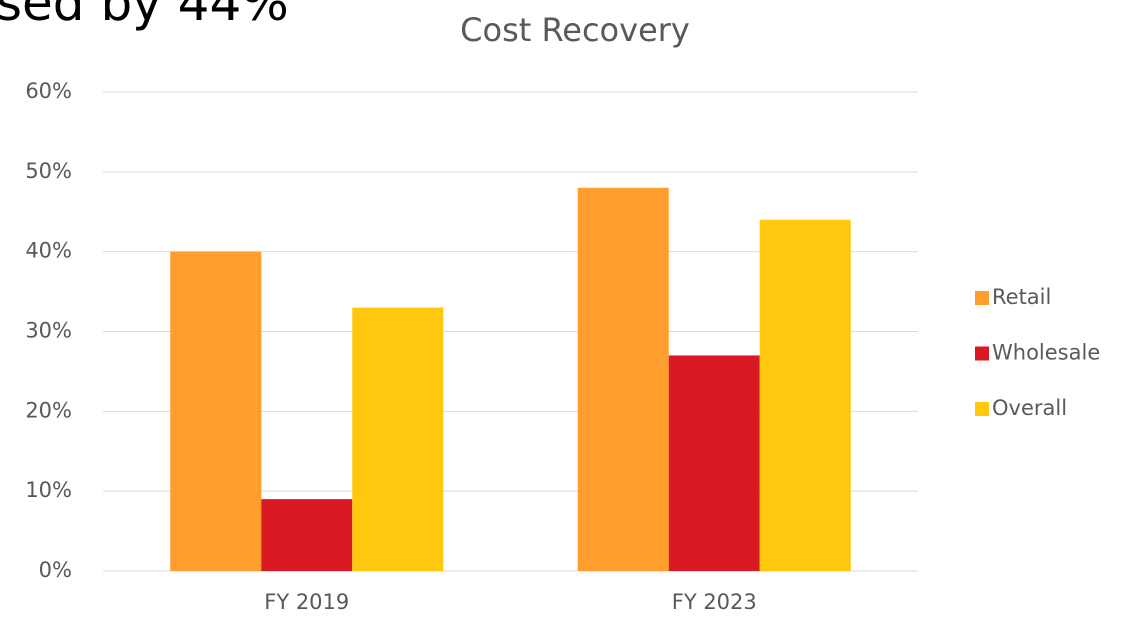  What do you see at coordinates (48, 251) in the screenshot?
I see `y-tick-label: 40%` at bounding box center [48, 251].